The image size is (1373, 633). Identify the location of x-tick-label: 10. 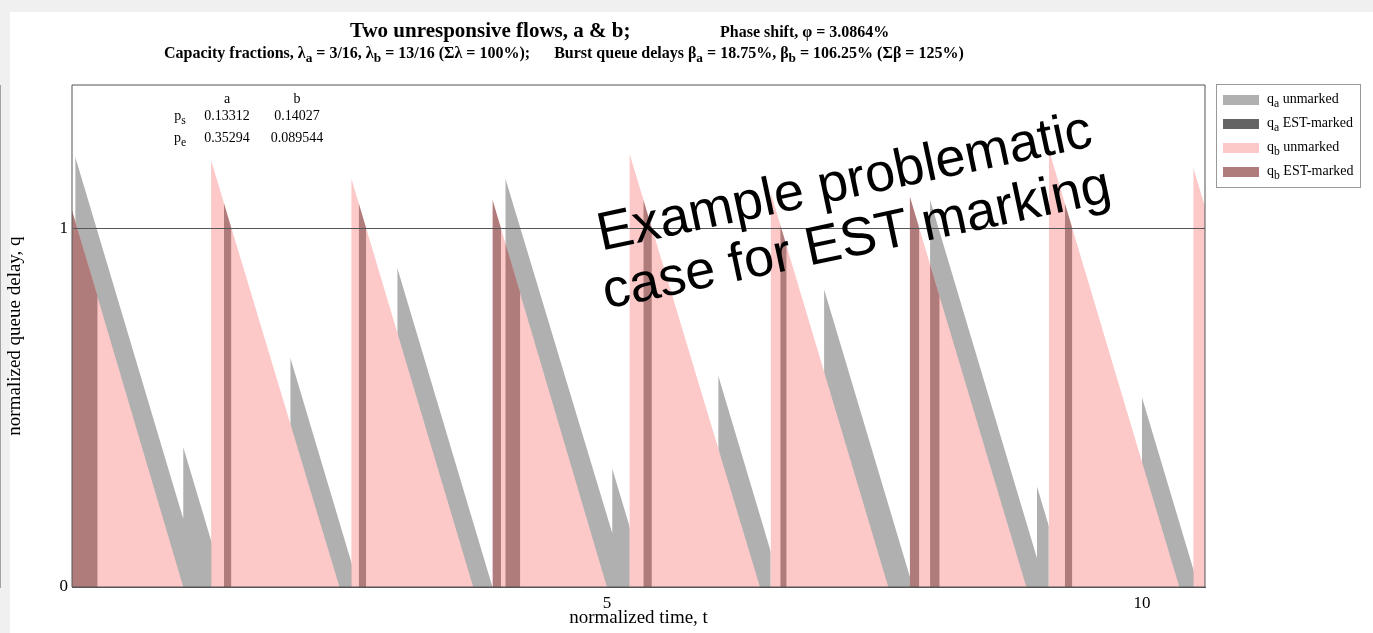
(1142, 602).